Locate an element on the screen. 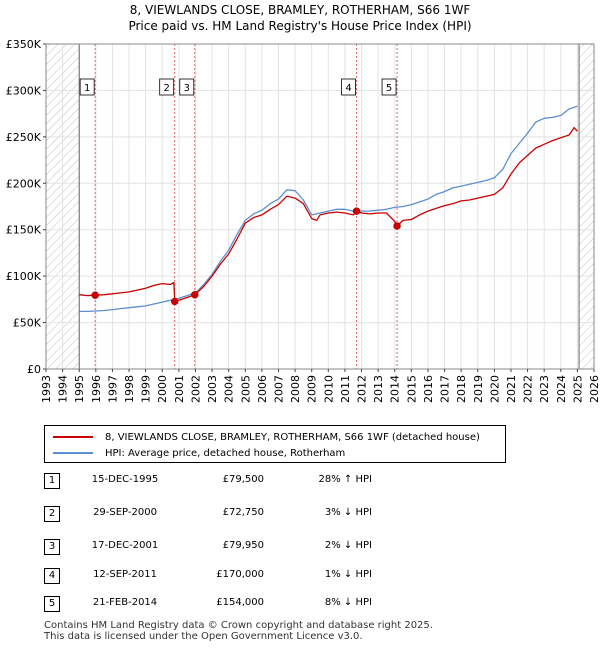 The width and height of the screenshot is (600, 650). row-price: £79,950 is located at coordinates (243, 545).